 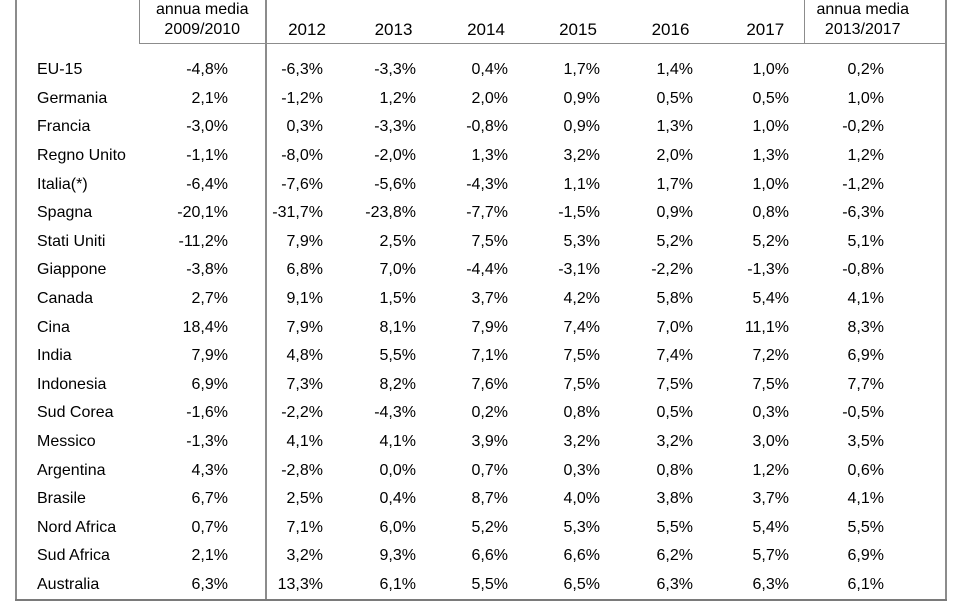 I want to click on row-label: Stati Uniti, so click(x=77, y=242).